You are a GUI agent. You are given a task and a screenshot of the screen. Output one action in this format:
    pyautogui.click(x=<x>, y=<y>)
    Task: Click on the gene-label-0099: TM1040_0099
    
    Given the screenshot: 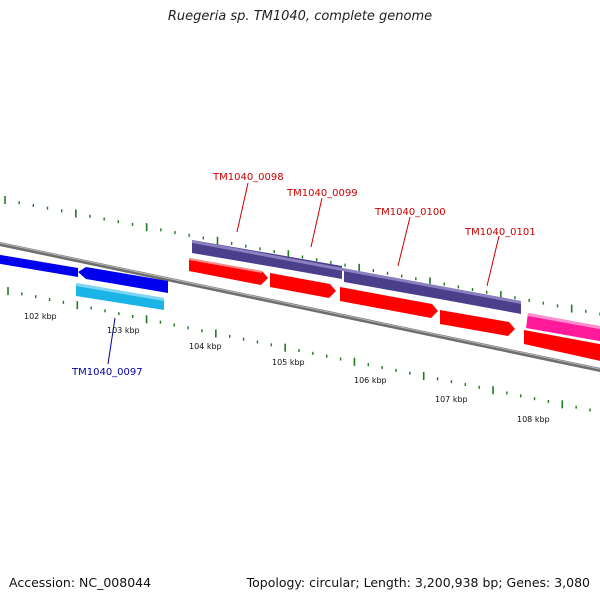 What is the action you would take?
    pyautogui.click(x=322, y=193)
    